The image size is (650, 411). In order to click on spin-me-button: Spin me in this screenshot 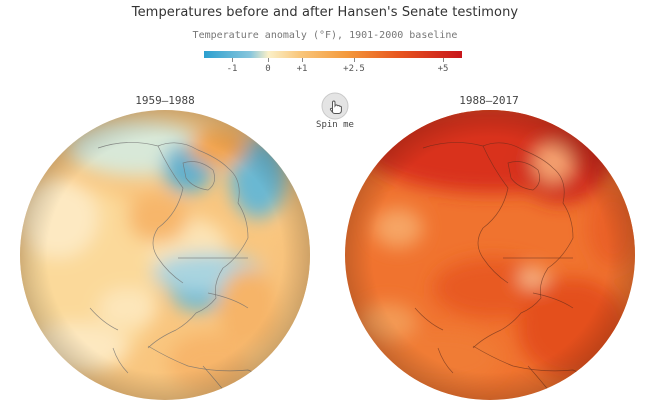, I will do `click(335, 111)`.